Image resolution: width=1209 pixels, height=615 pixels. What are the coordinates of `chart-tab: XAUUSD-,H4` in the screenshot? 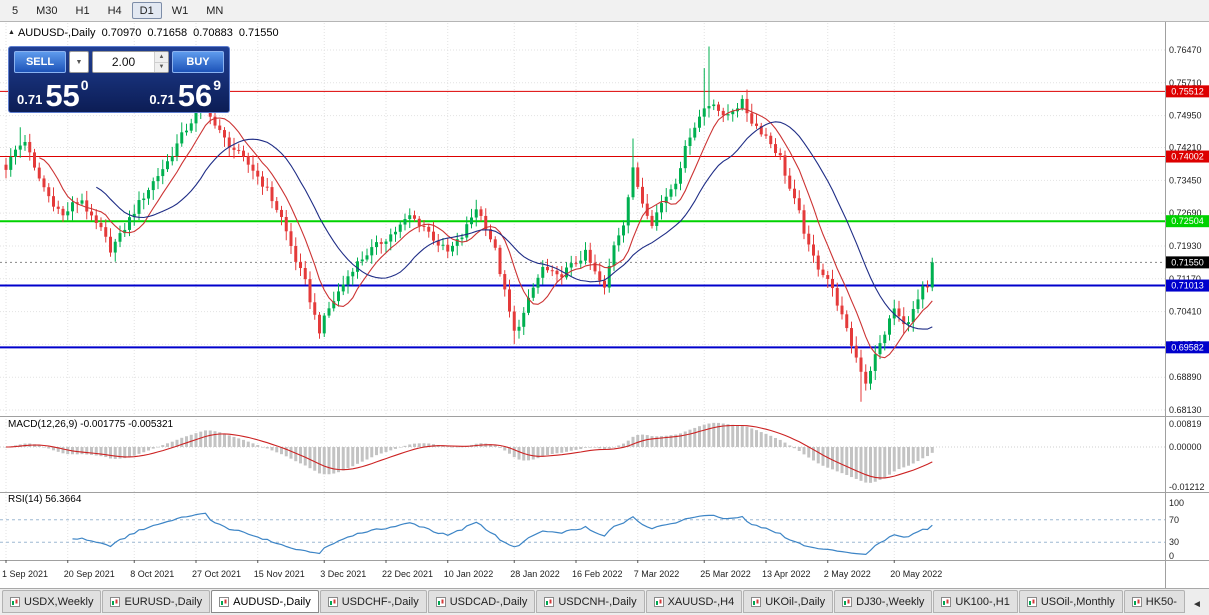 It's located at (694, 601).